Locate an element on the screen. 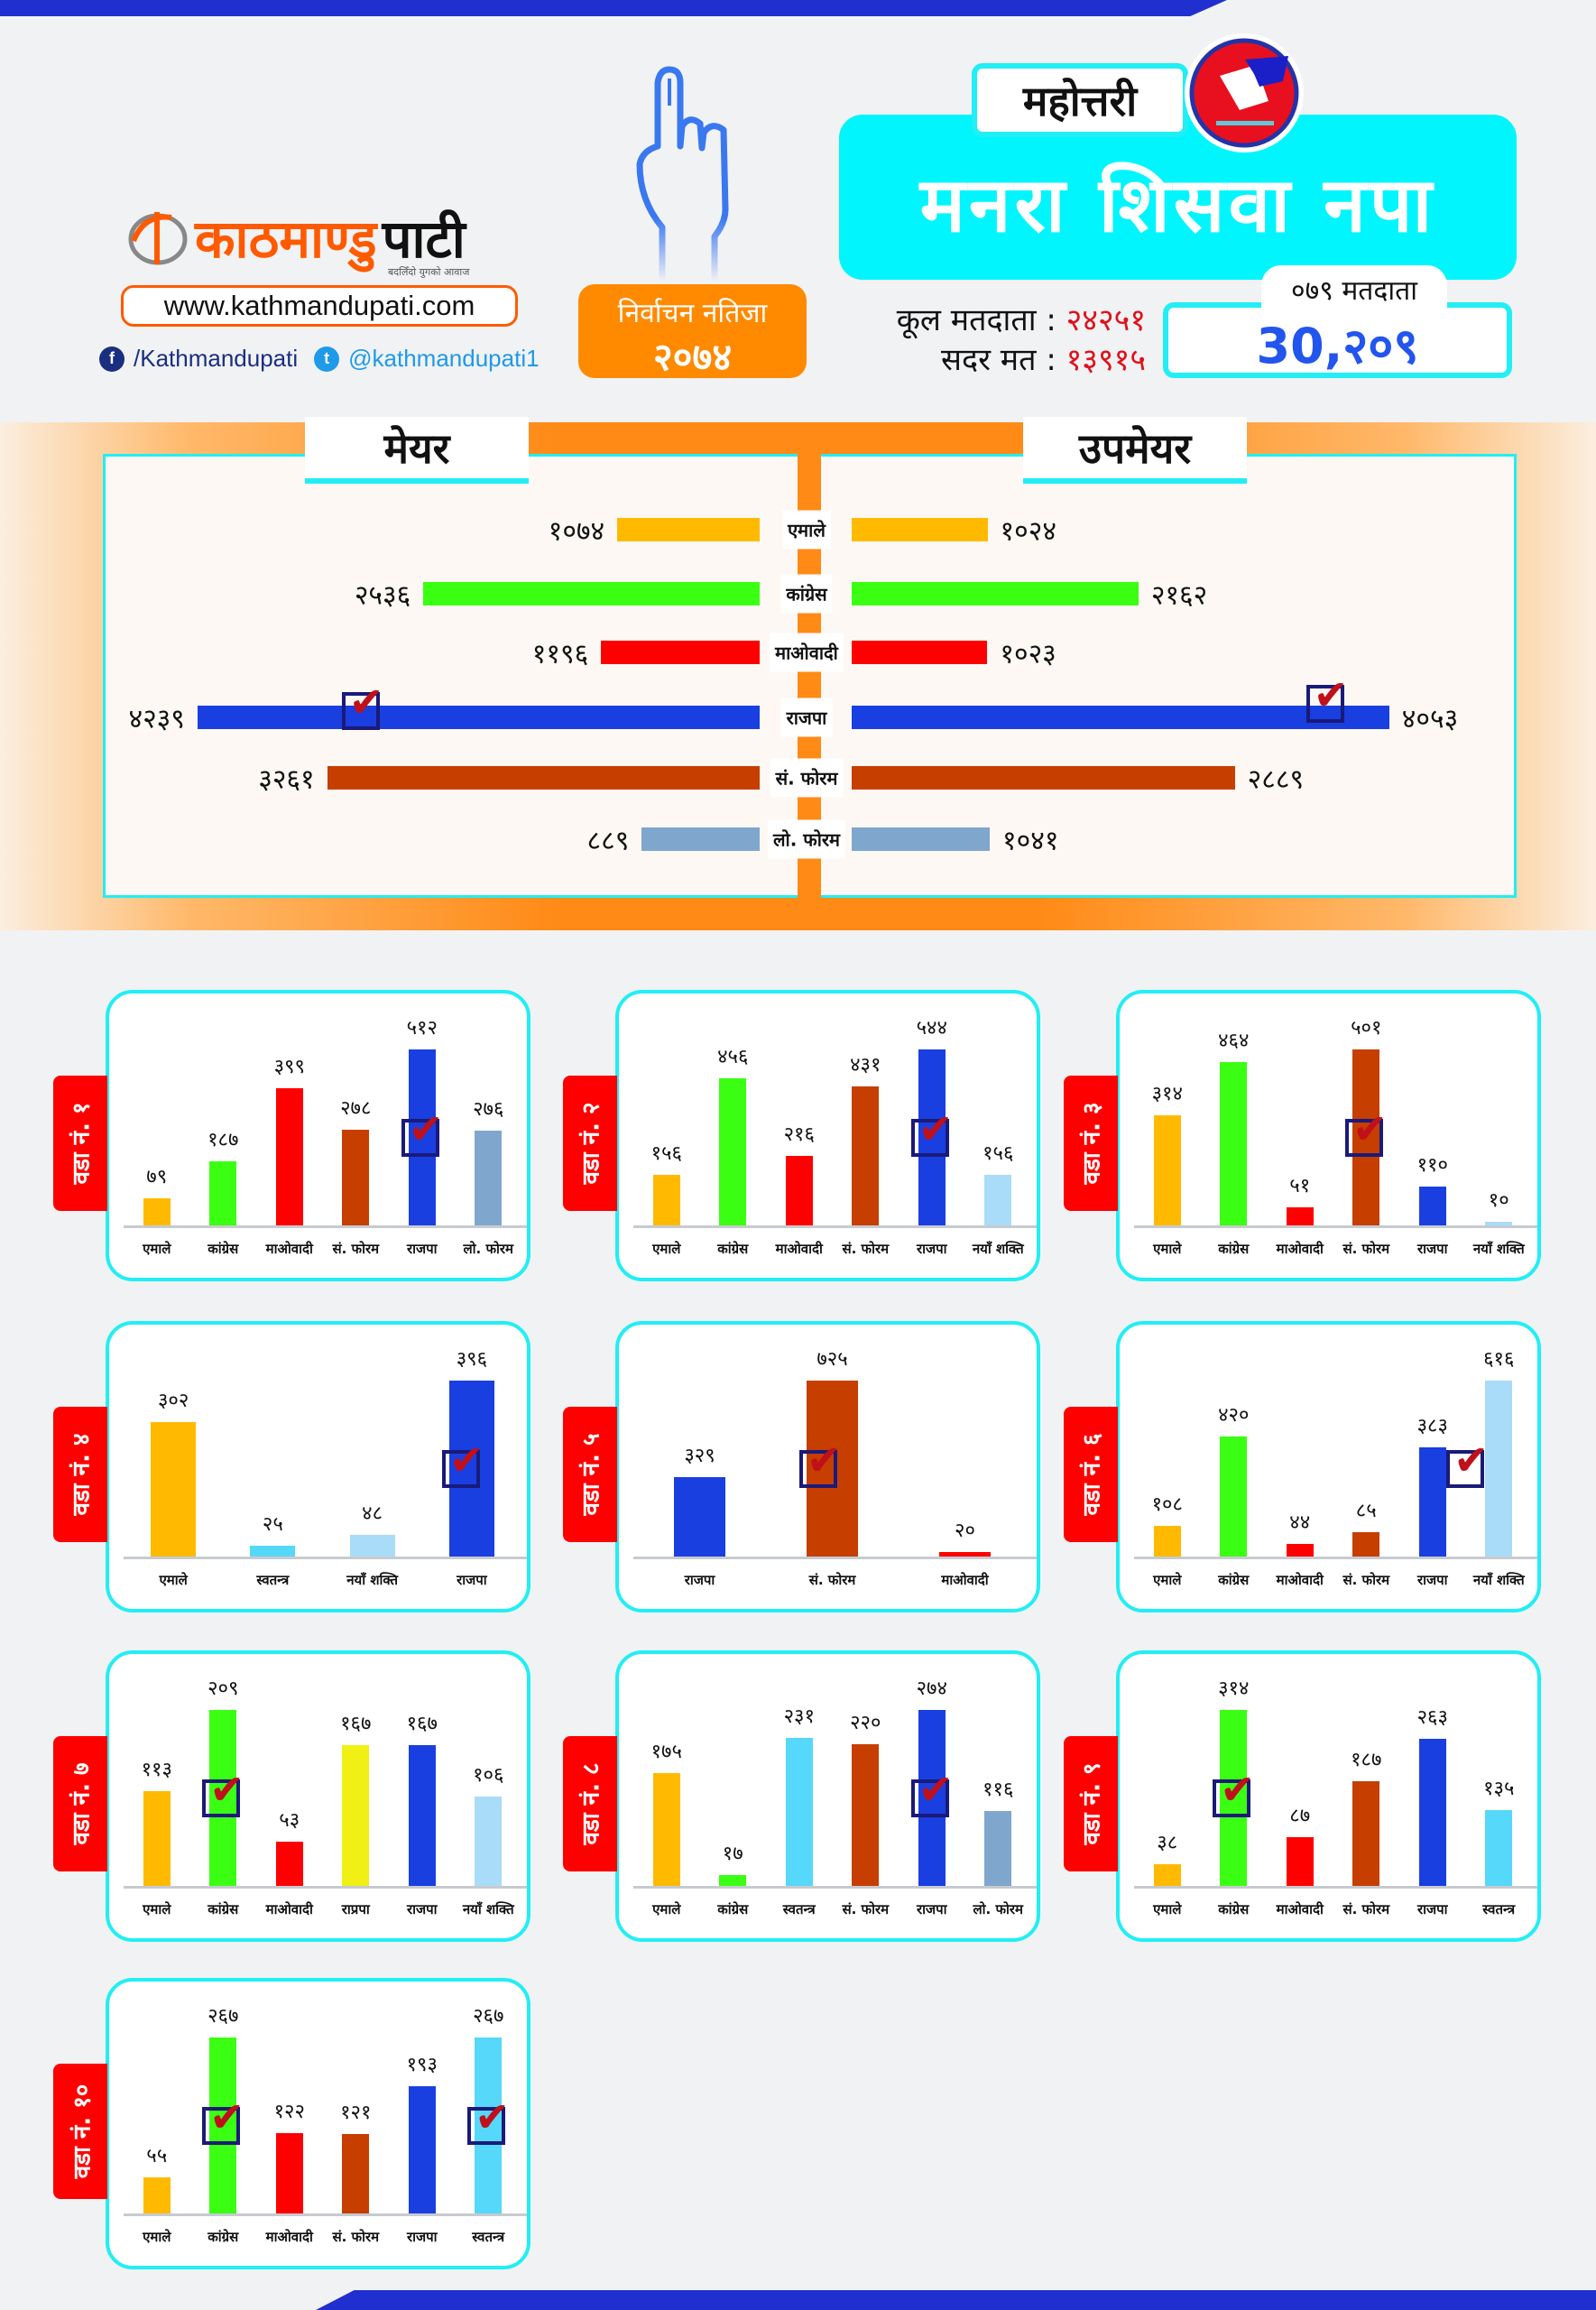  social-links: f /Kathmandupati t @kathmandupati1 is located at coordinates (319, 359).